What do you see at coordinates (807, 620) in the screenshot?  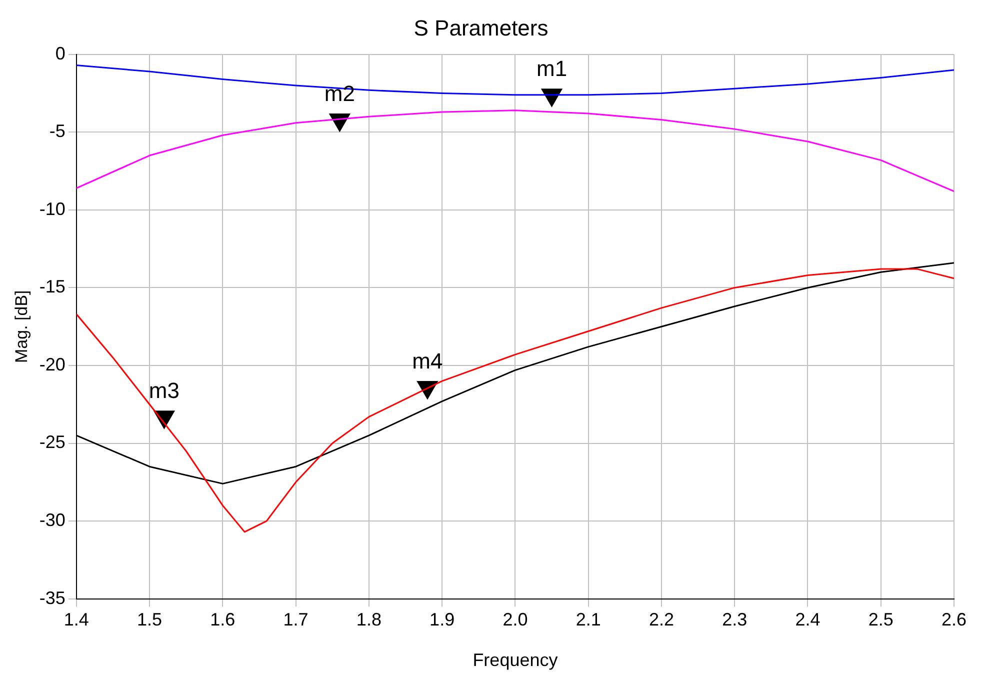 I see `x-tick-label: 2.4` at bounding box center [807, 620].